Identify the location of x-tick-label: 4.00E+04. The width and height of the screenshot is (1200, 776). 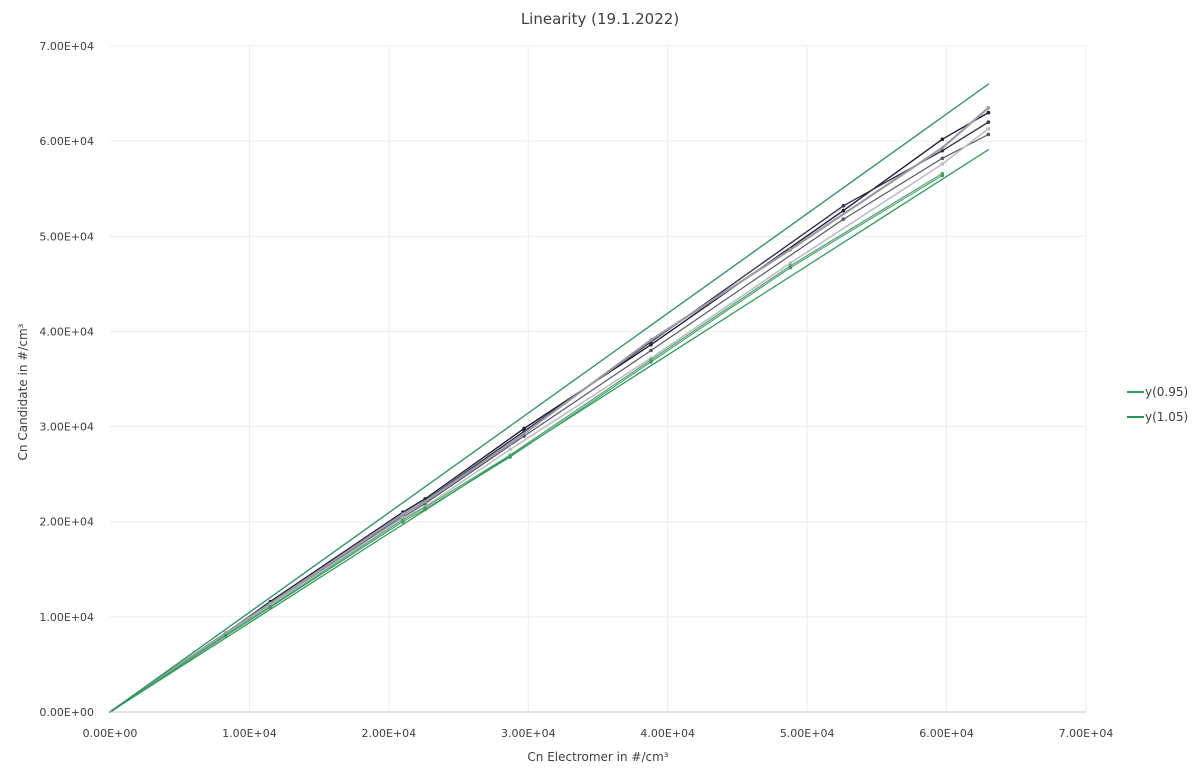
(667, 733).